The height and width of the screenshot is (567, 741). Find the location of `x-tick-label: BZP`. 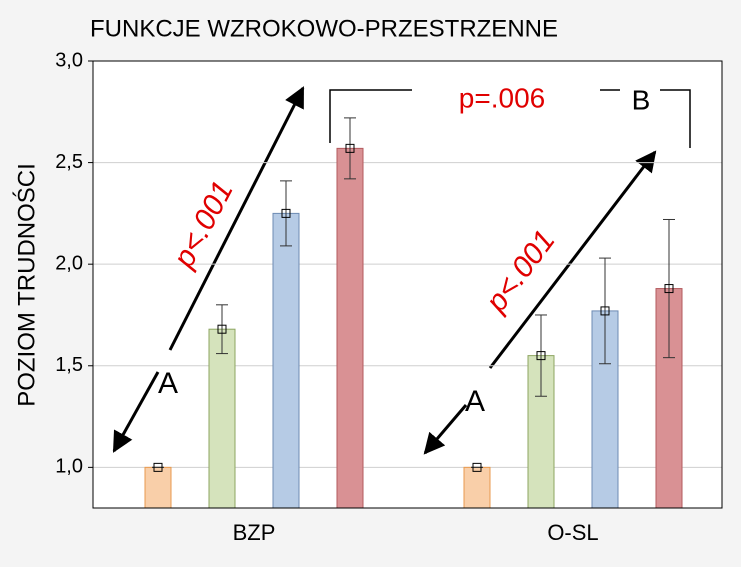

x-tick-label: BZP is located at coordinates (254, 532).